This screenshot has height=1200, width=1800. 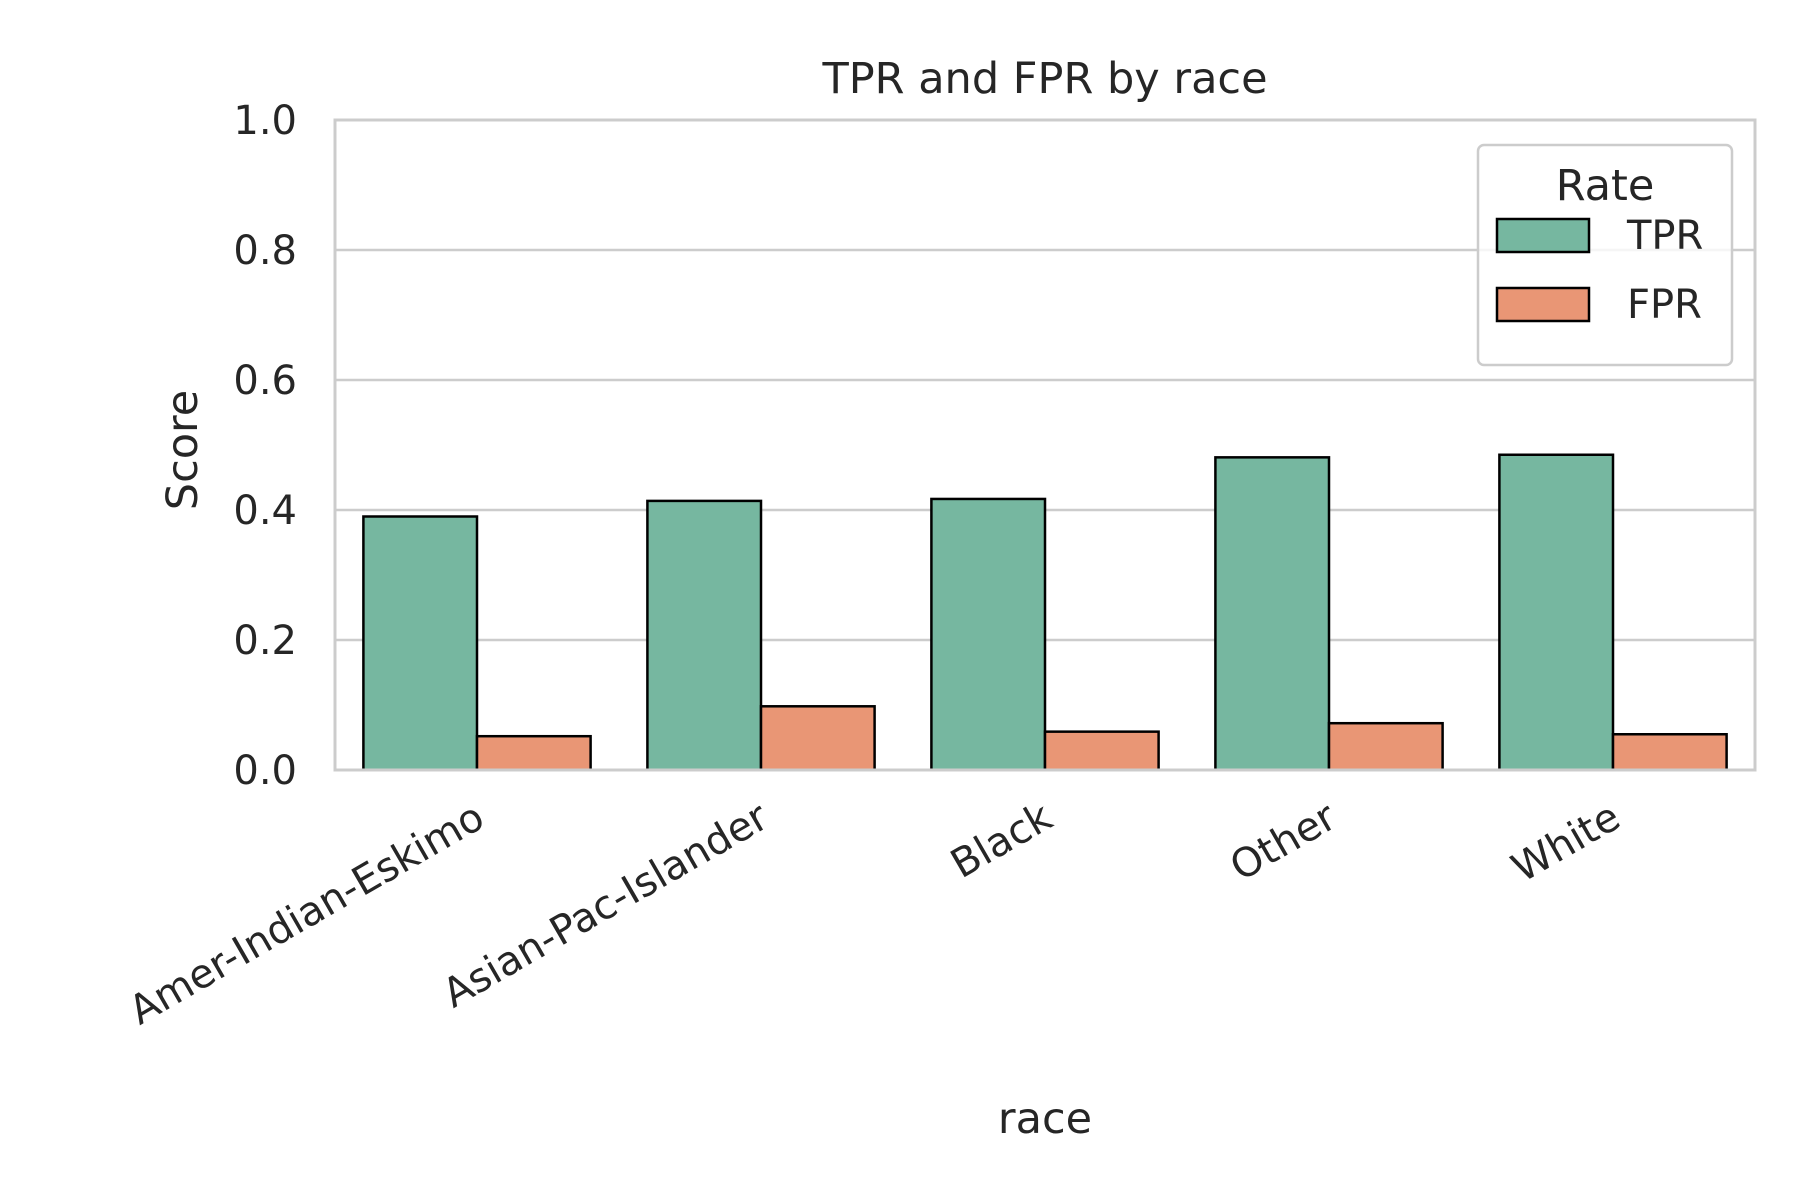 I want to click on x-axis-label: race, so click(x=1045, y=1119).